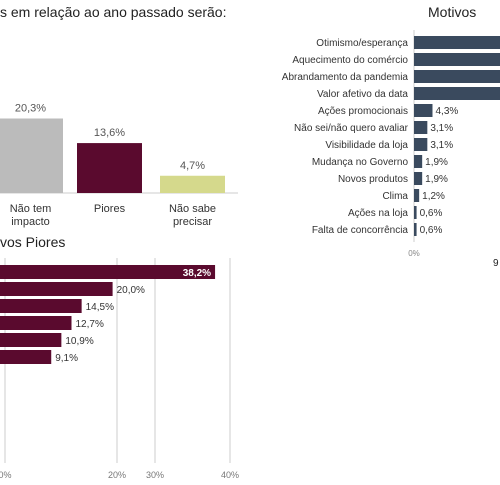  Describe the element at coordinates (31, 209) in the screenshot. I see `chart1-category-label-1-1: Não tem` at that location.